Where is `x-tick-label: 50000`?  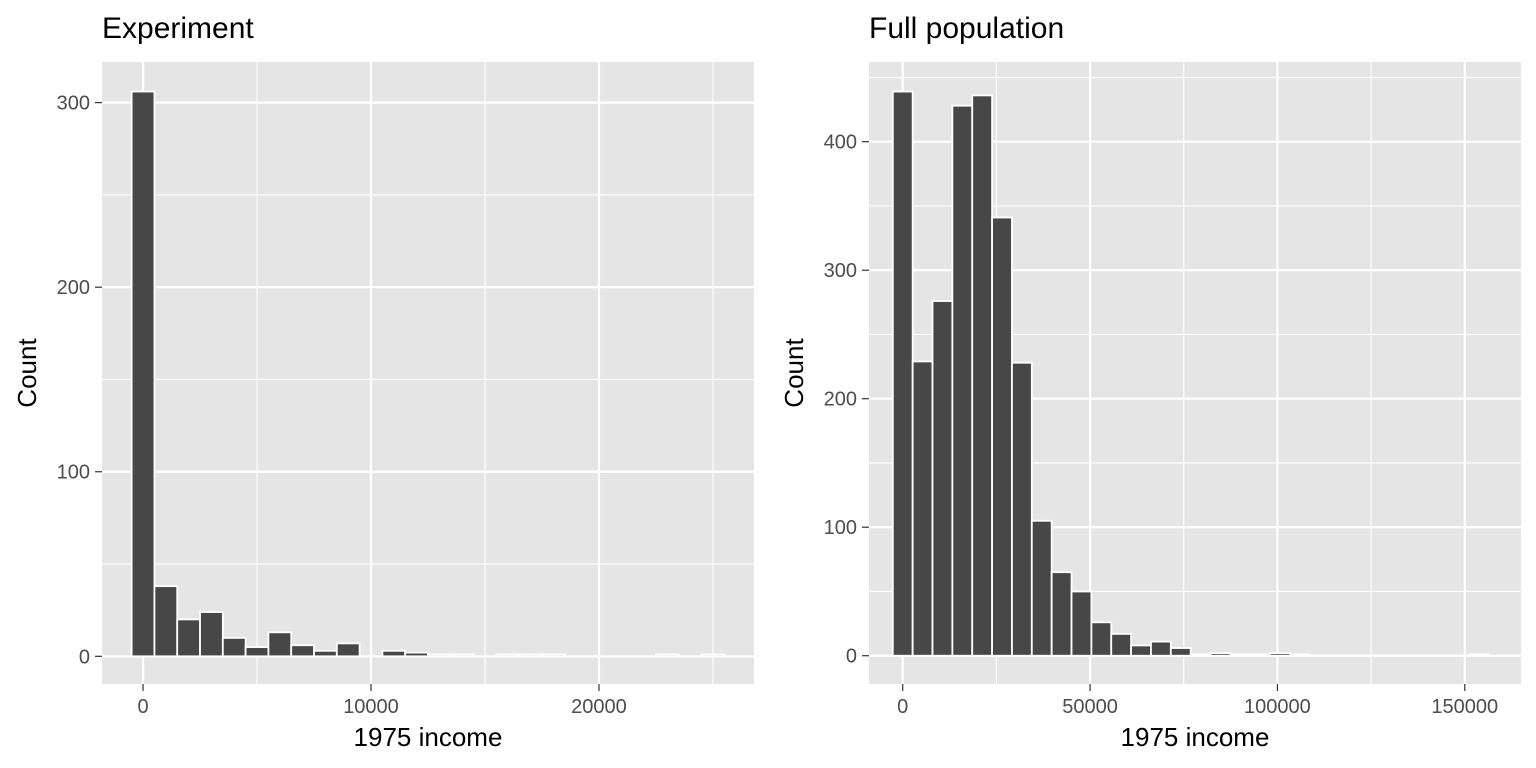
x-tick-label: 50000 is located at coordinates (1090, 707).